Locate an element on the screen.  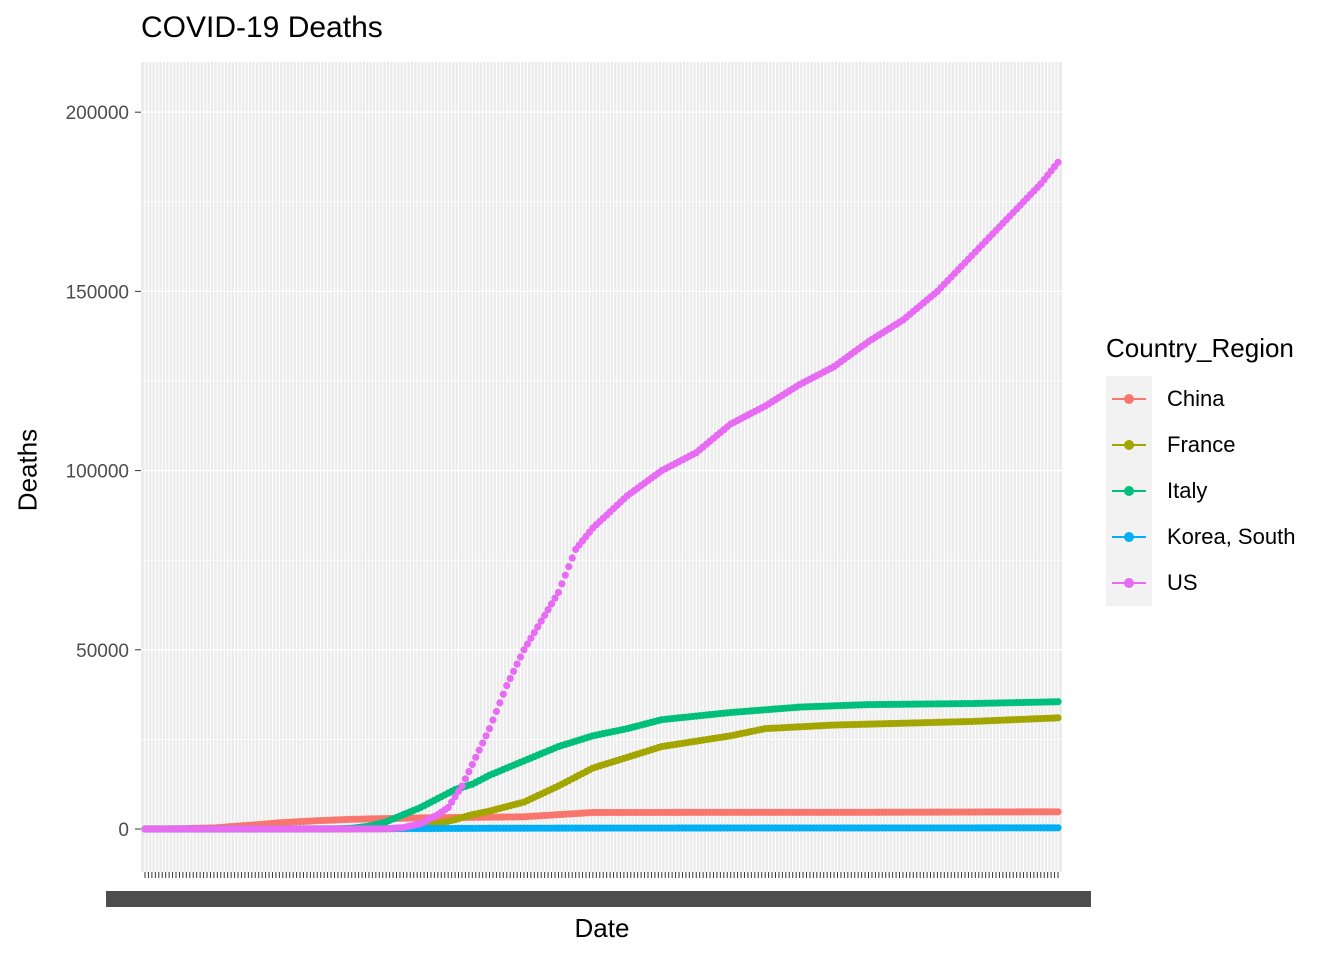
legend-label: China is located at coordinates (1196, 398).